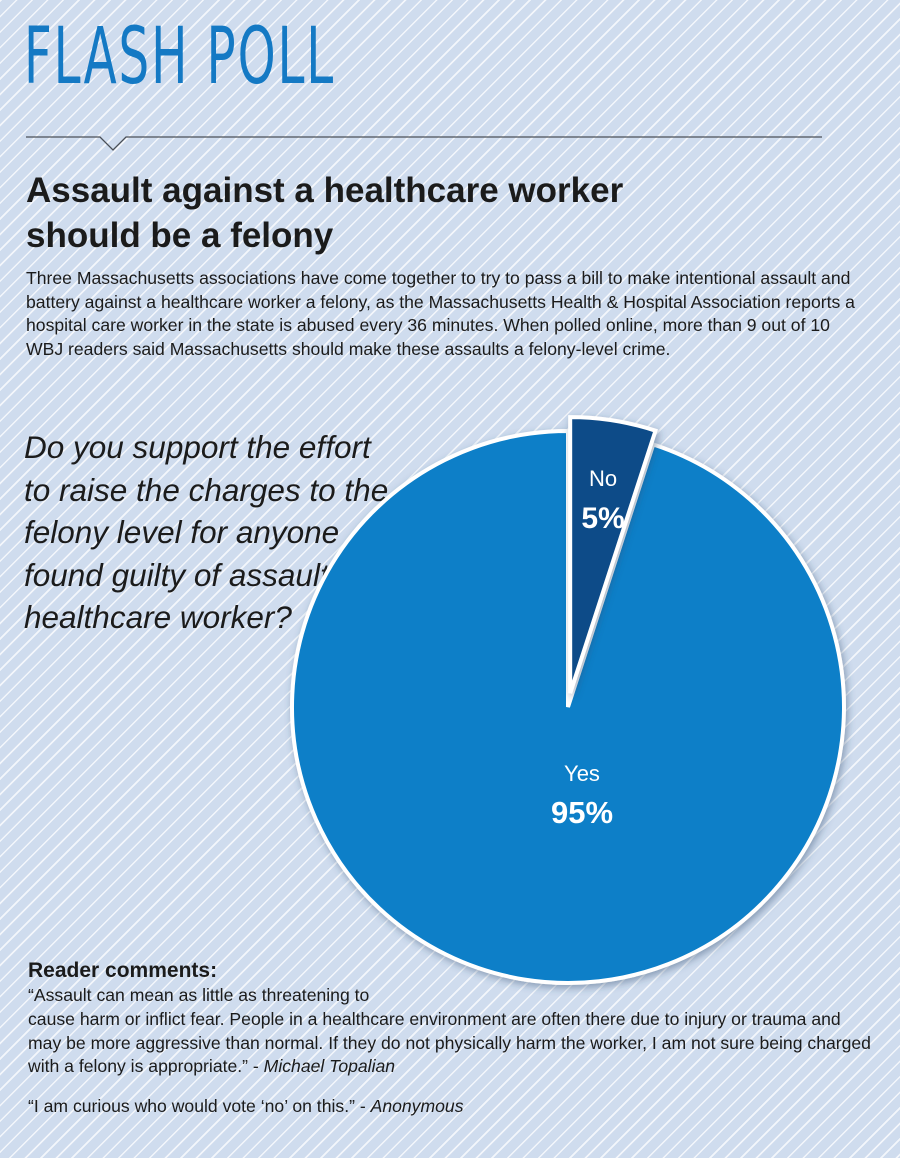 The width and height of the screenshot is (900, 1158). What do you see at coordinates (582, 773) in the screenshot?
I see `slice-label-yes: Yes` at bounding box center [582, 773].